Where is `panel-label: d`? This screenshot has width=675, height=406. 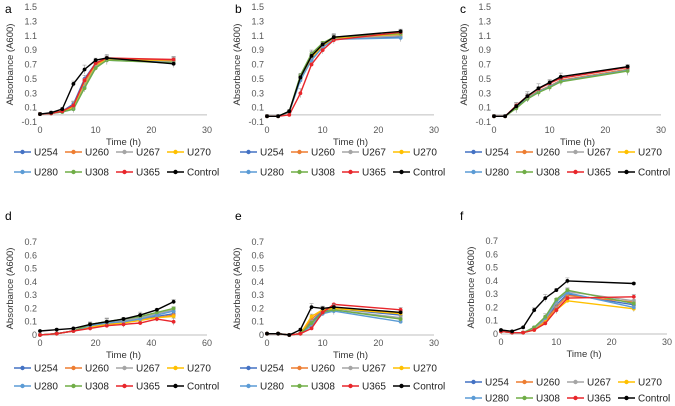
panel-label: d is located at coordinates (8, 216).